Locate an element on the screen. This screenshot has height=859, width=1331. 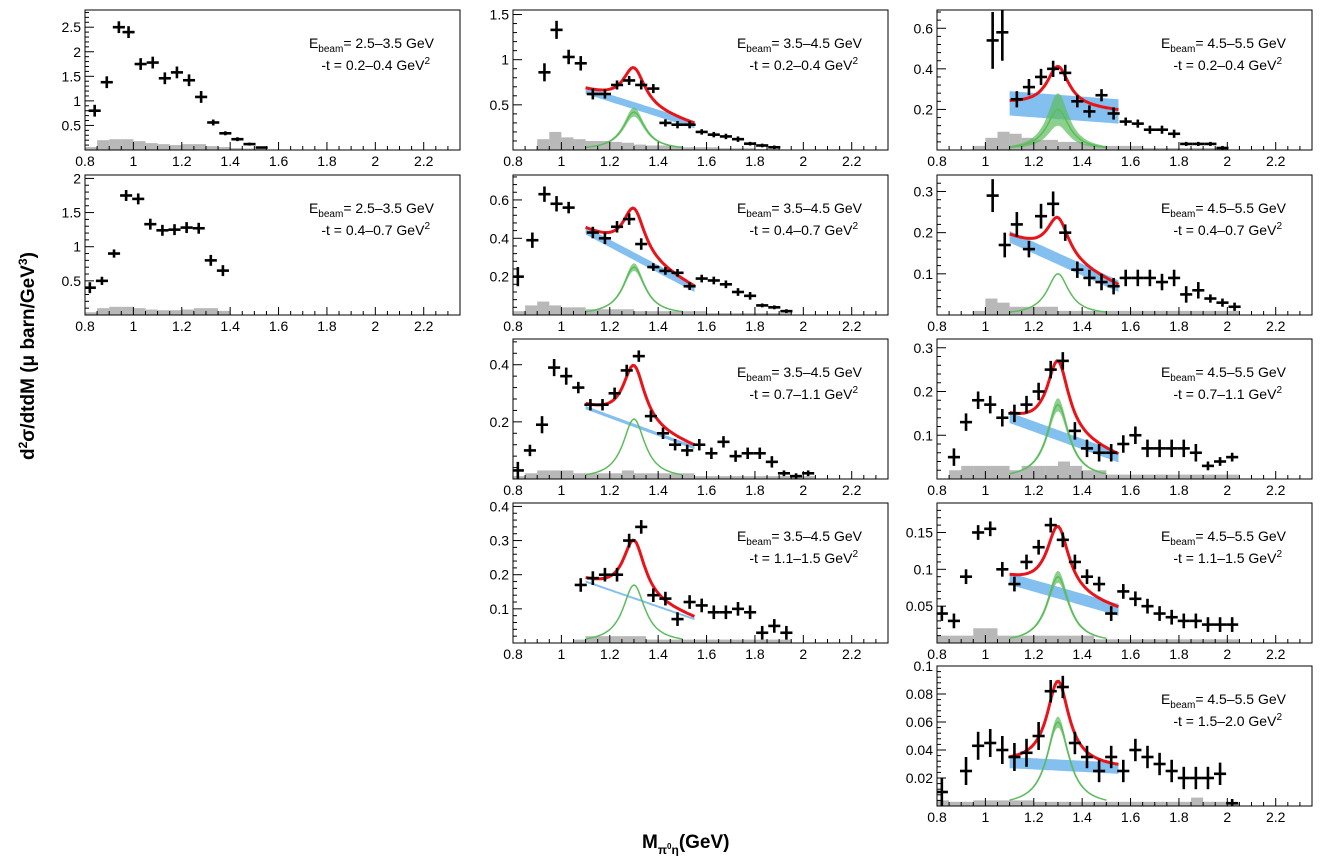
y-tick-label: 0.4 is located at coordinates (500, 238).